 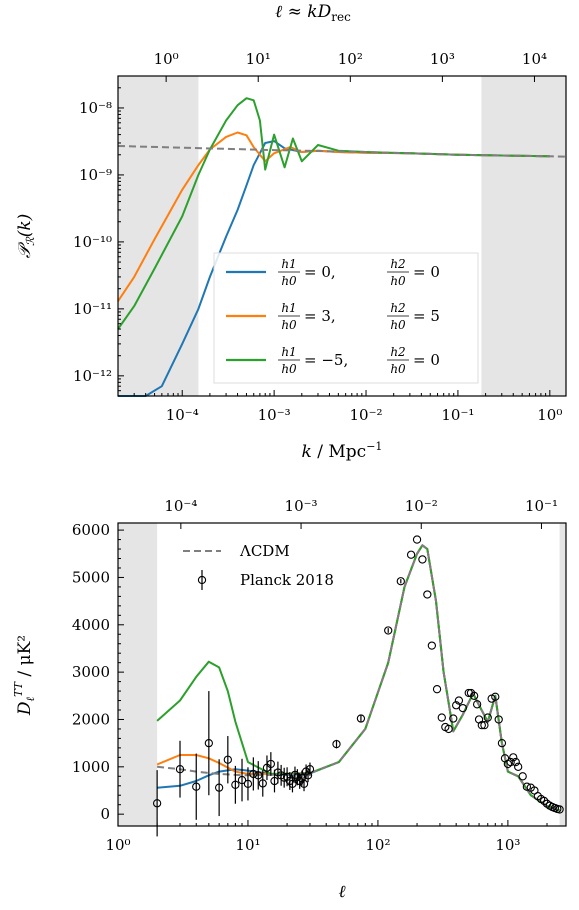 I want to click on legend-label: Planck 2018, so click(x=287, y=580).